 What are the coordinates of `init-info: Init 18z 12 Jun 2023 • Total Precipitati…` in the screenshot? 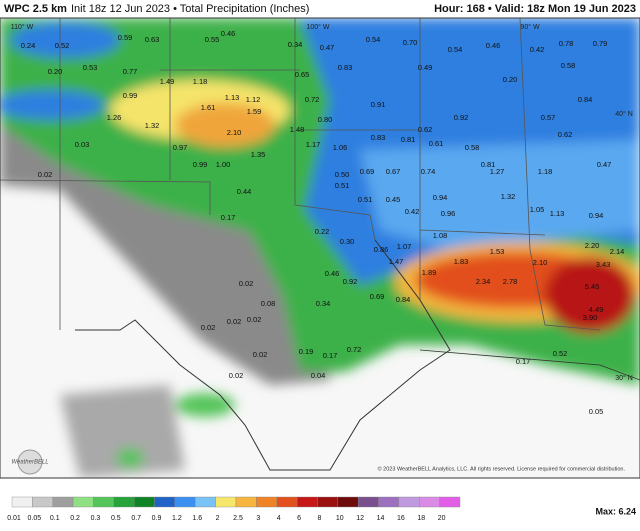 It's located at (190, 9).